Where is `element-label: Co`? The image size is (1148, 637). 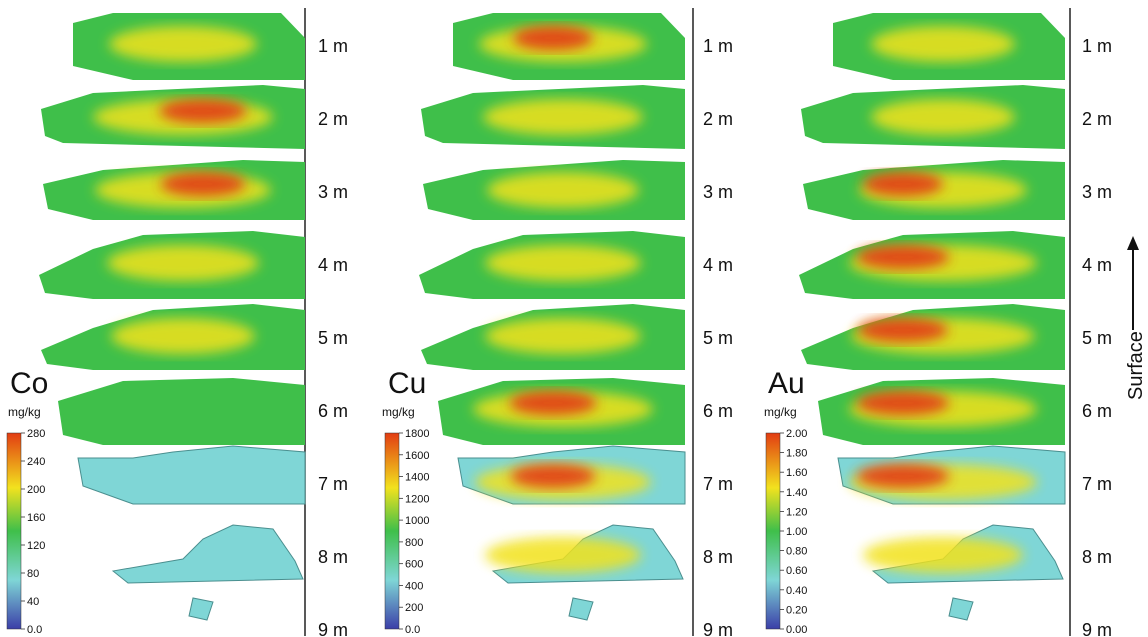
element-label: Co is located at coordinates (29, 383).